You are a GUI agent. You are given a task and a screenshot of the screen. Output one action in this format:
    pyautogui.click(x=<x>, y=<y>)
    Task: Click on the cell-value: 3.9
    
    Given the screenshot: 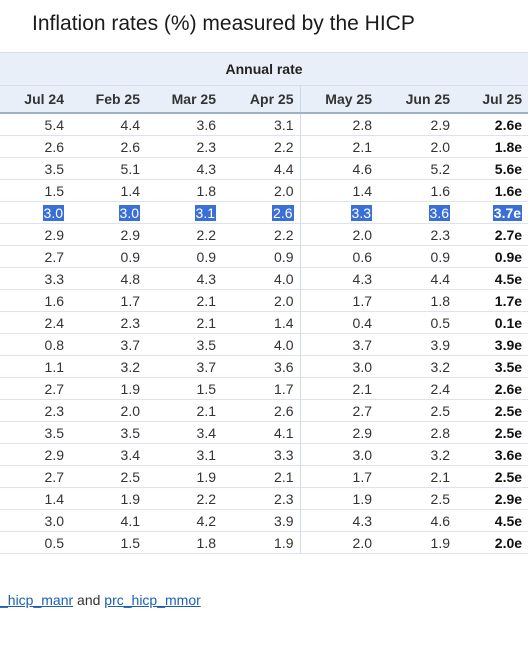 What is the action you would take?
    pyautogui.click(x=284, y=520)
    